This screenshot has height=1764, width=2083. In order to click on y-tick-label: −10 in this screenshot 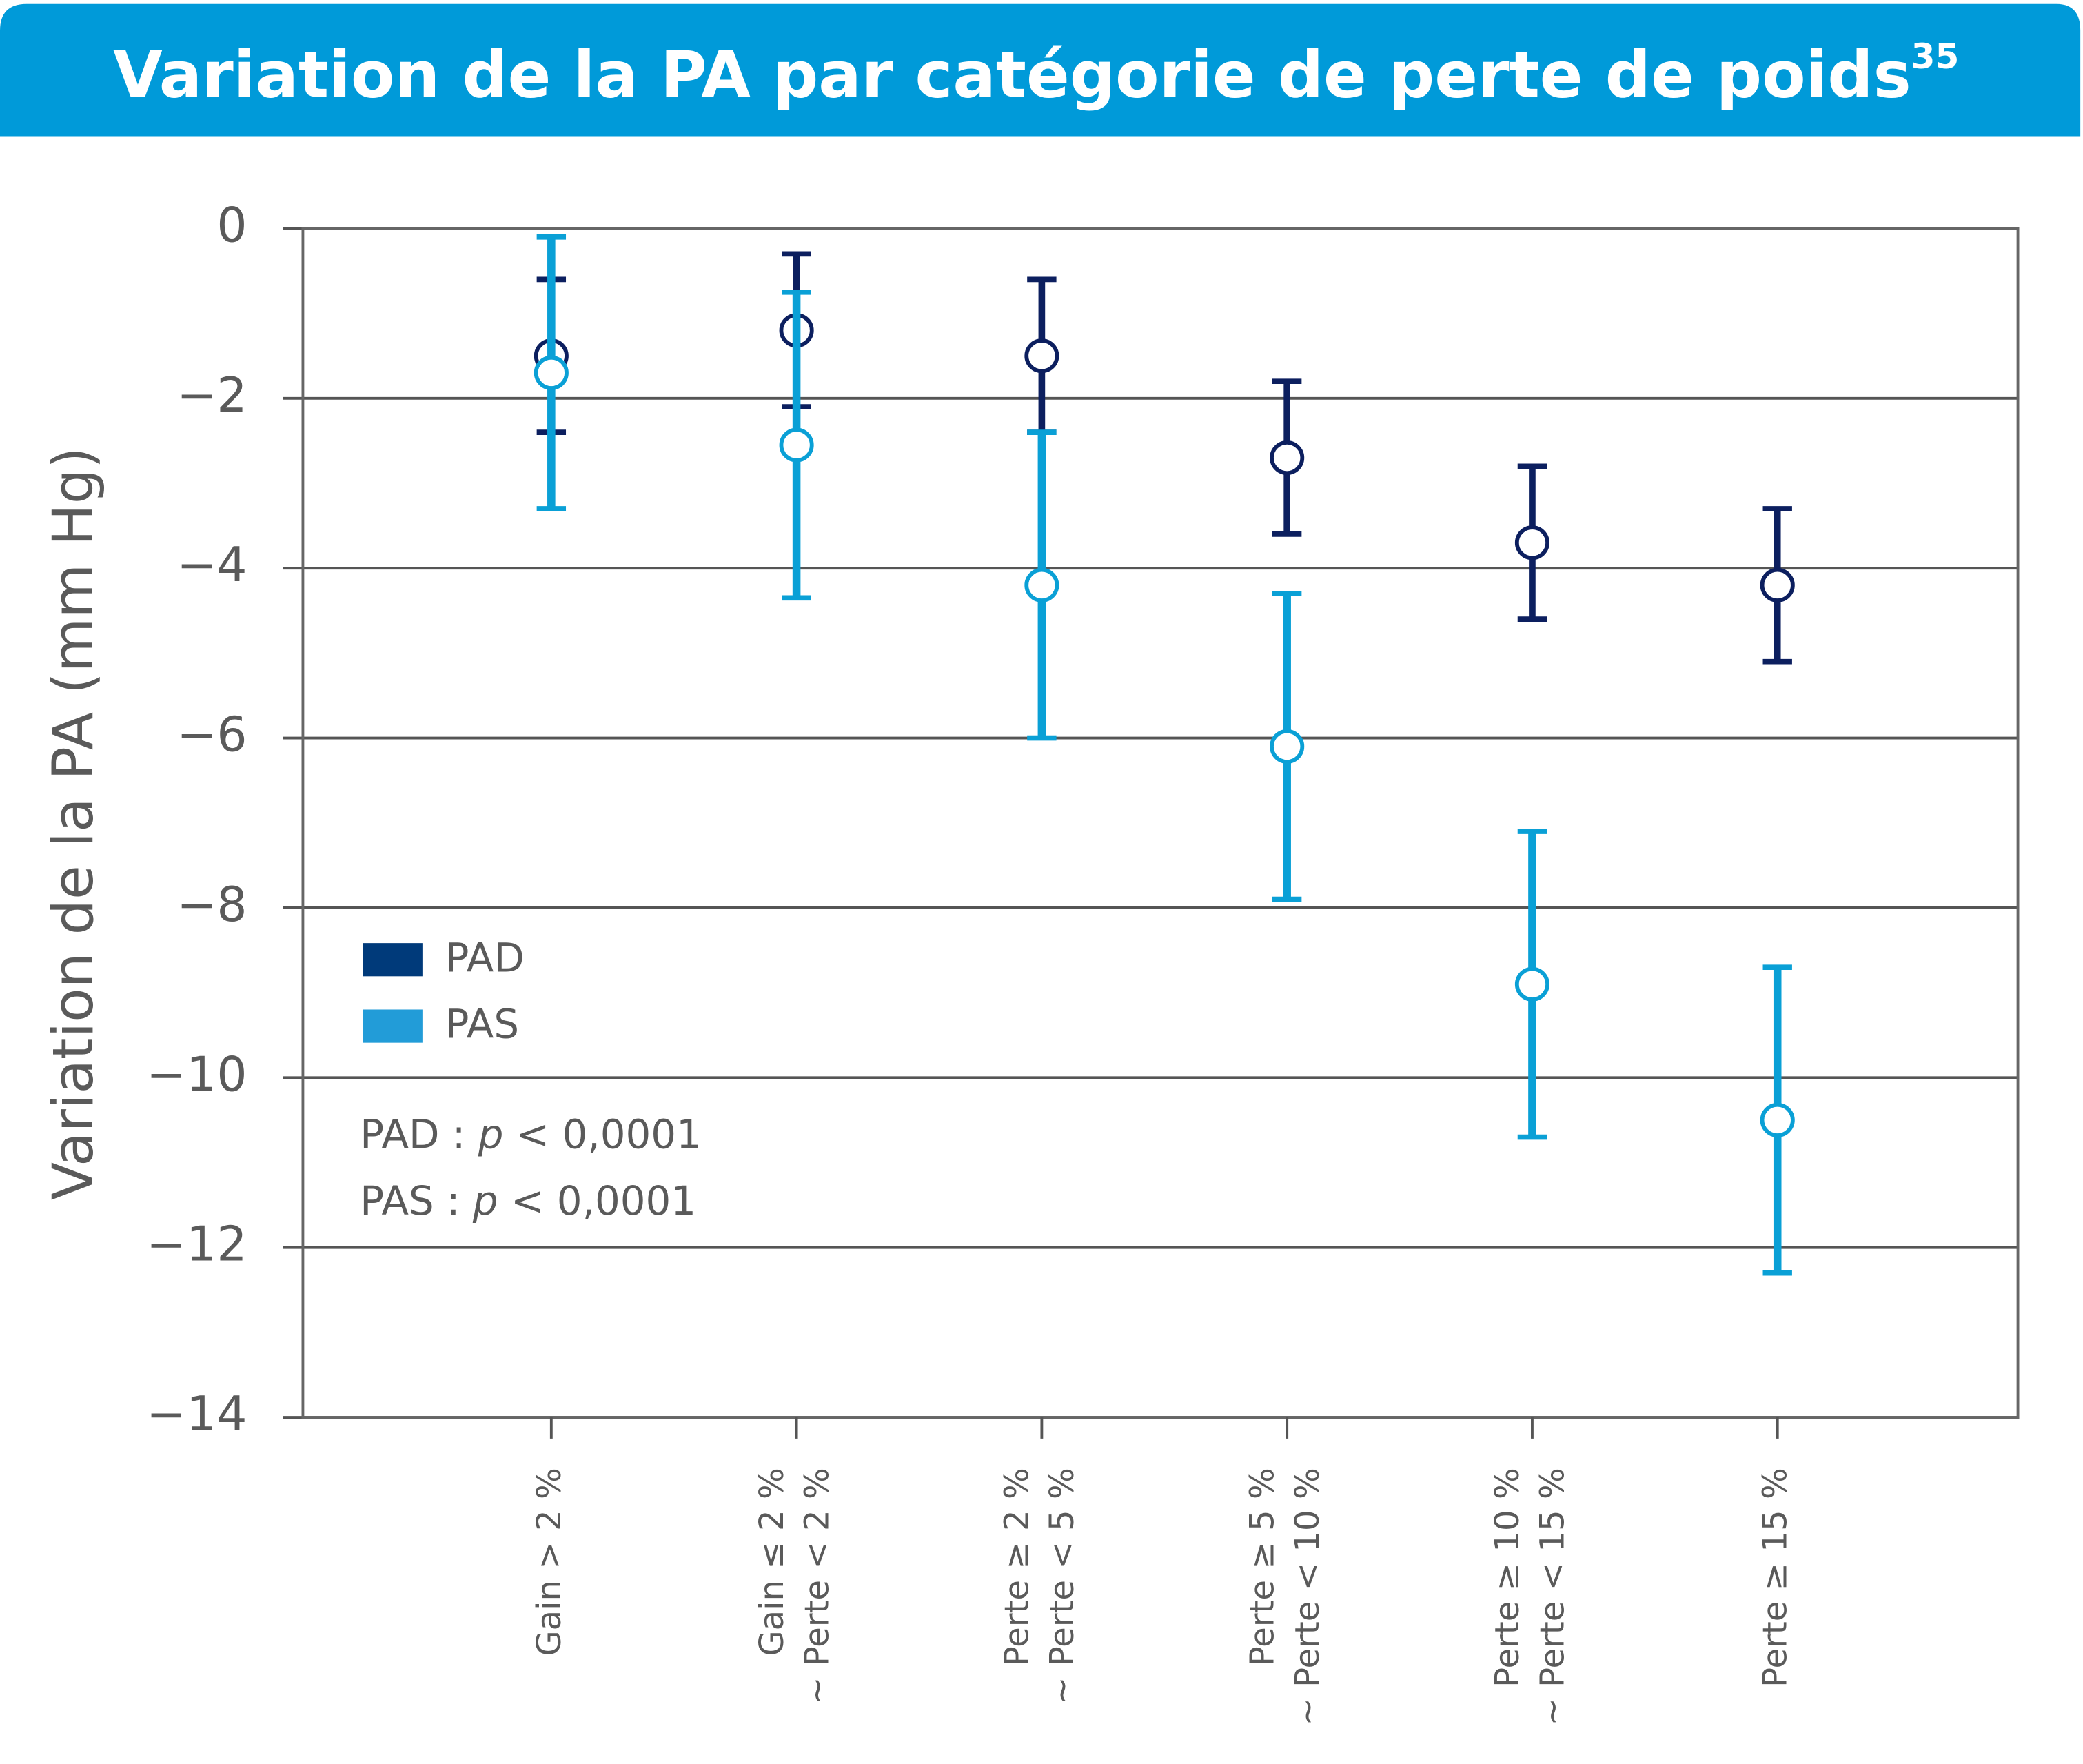, I will do `click(196, 1074)`.